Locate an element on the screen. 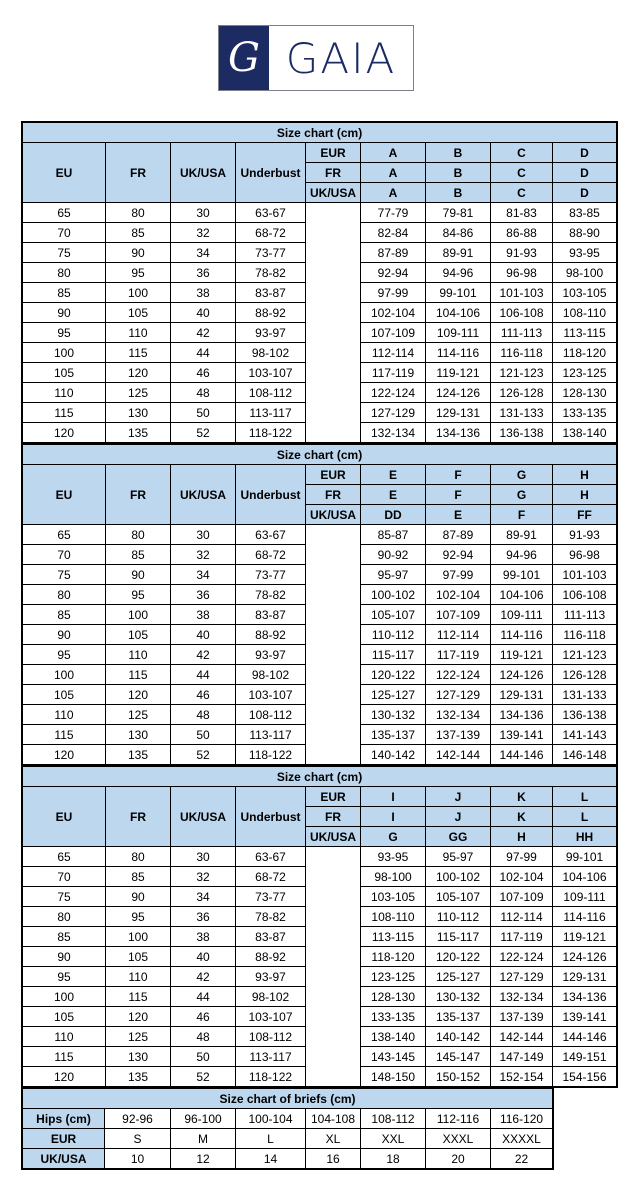 Image resolution: width=638 pixels, height=1194 pixels. table-cell: 119-121 is located at coordinates (521, 654).